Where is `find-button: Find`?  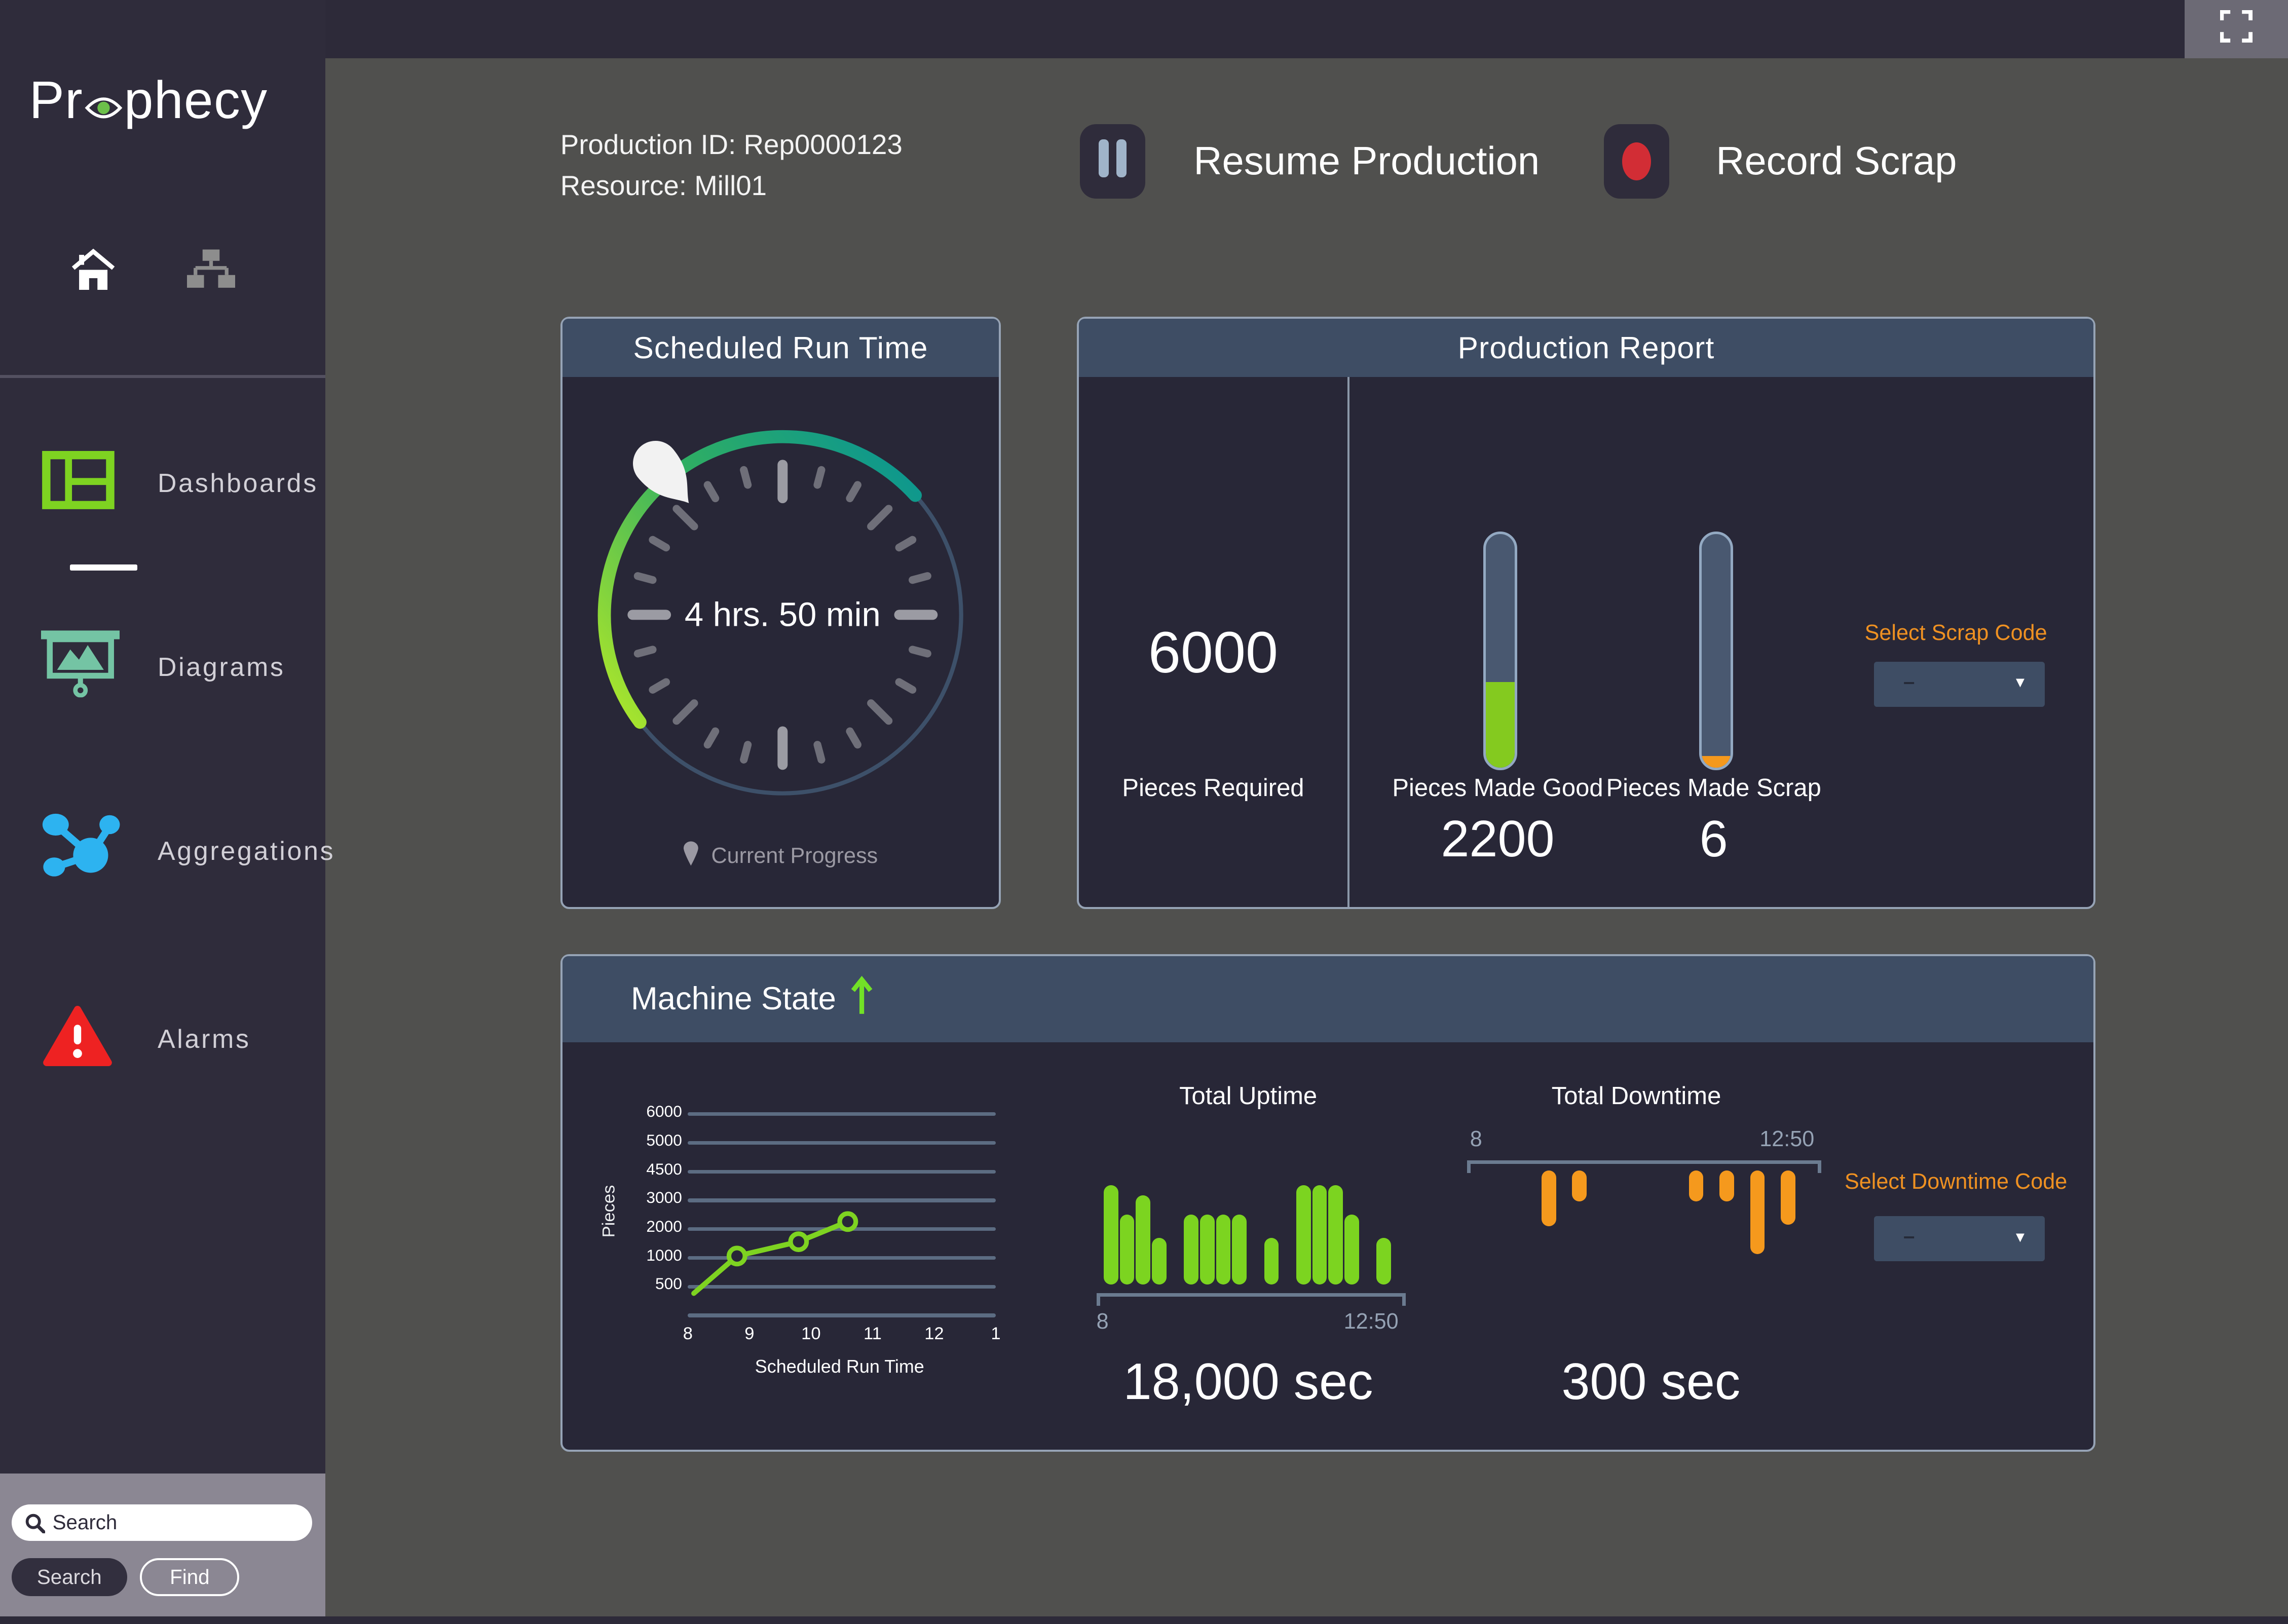 find-button: Find is located at coordinates (190, 1578).